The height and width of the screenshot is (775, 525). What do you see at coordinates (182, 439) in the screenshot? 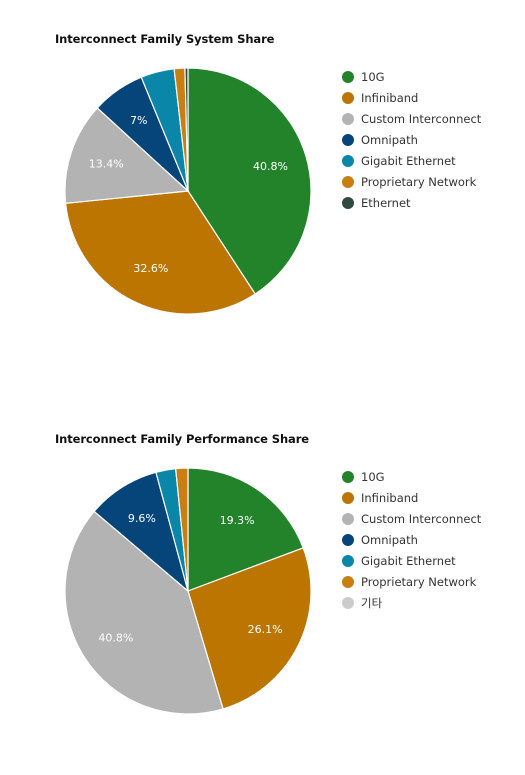
I see `performance-share-title: Interconnect Family Performance Share` at bounding box center [182, 439].